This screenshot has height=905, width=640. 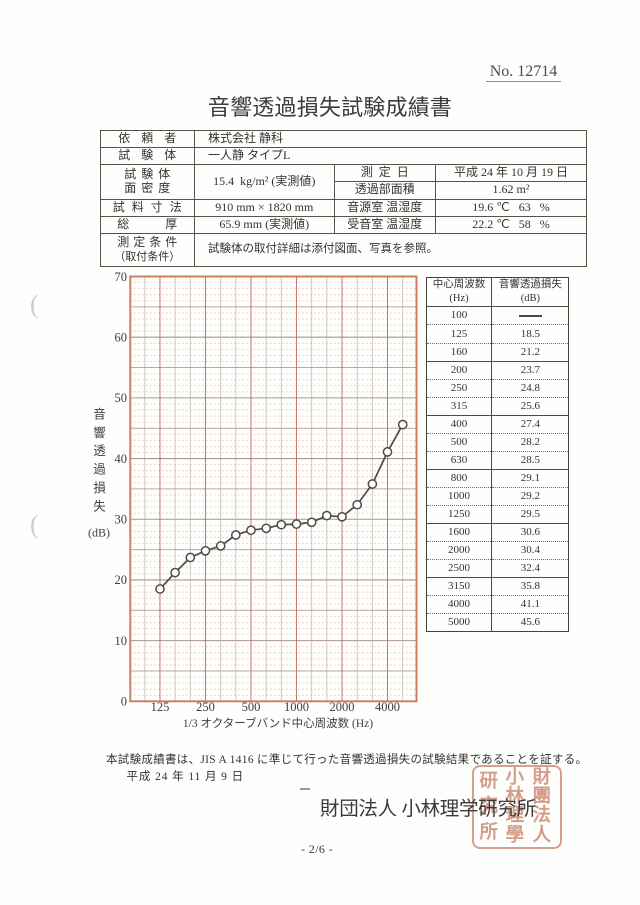 What do you see at coordinates (121, 520) in the screenshot?
I see `svg-text: 30` at bounding box center [121, 520].